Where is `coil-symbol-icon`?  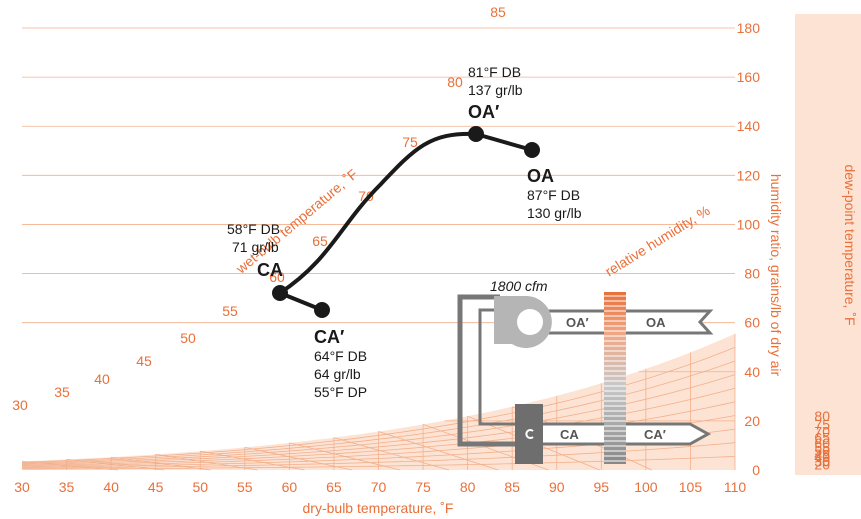 coil-symbol-icon is located at coordinates (529, 434).